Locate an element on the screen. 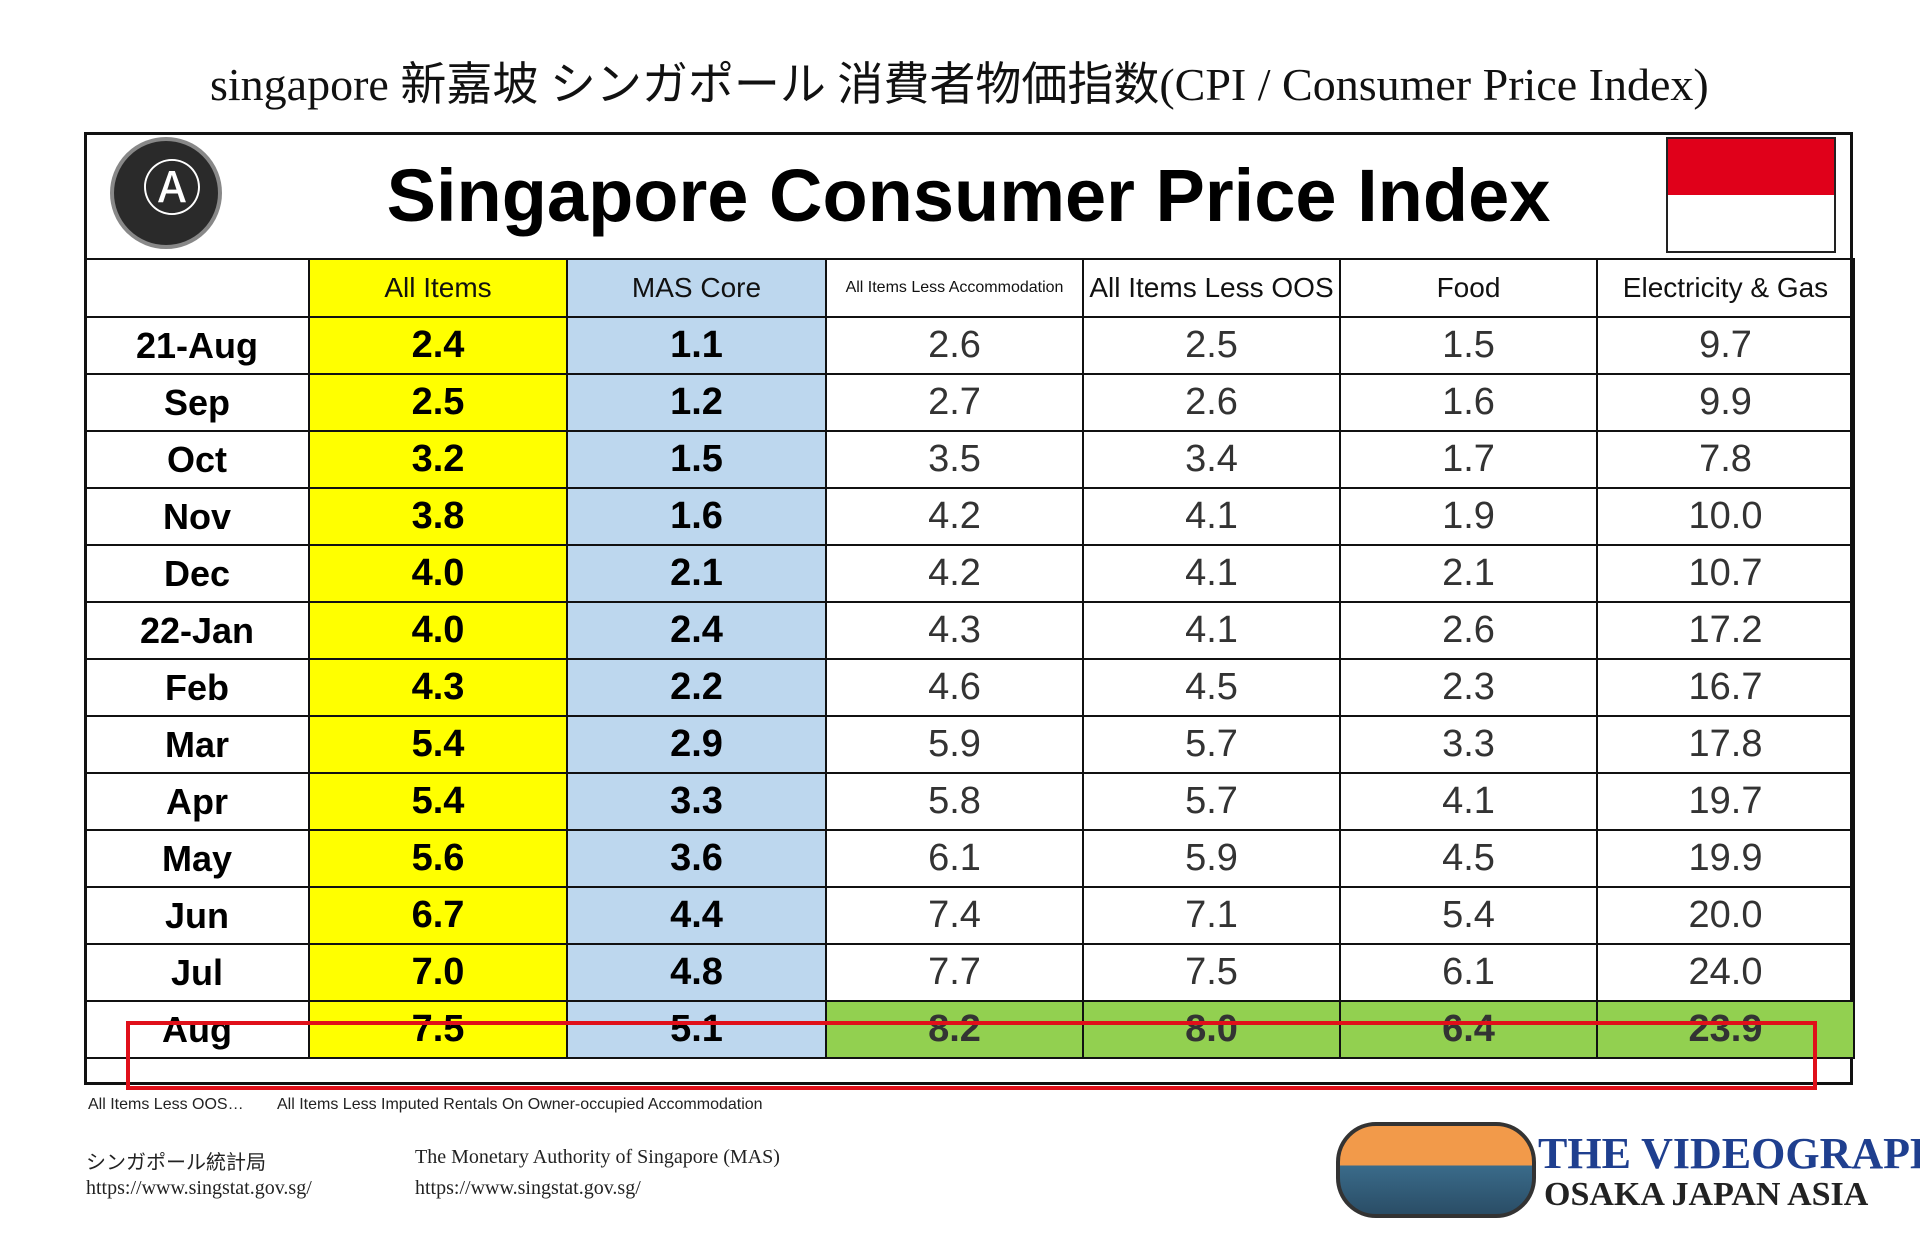 This screenshot has width=1920, height=1254. row-label: Jun is located at coordinates (197, 915).